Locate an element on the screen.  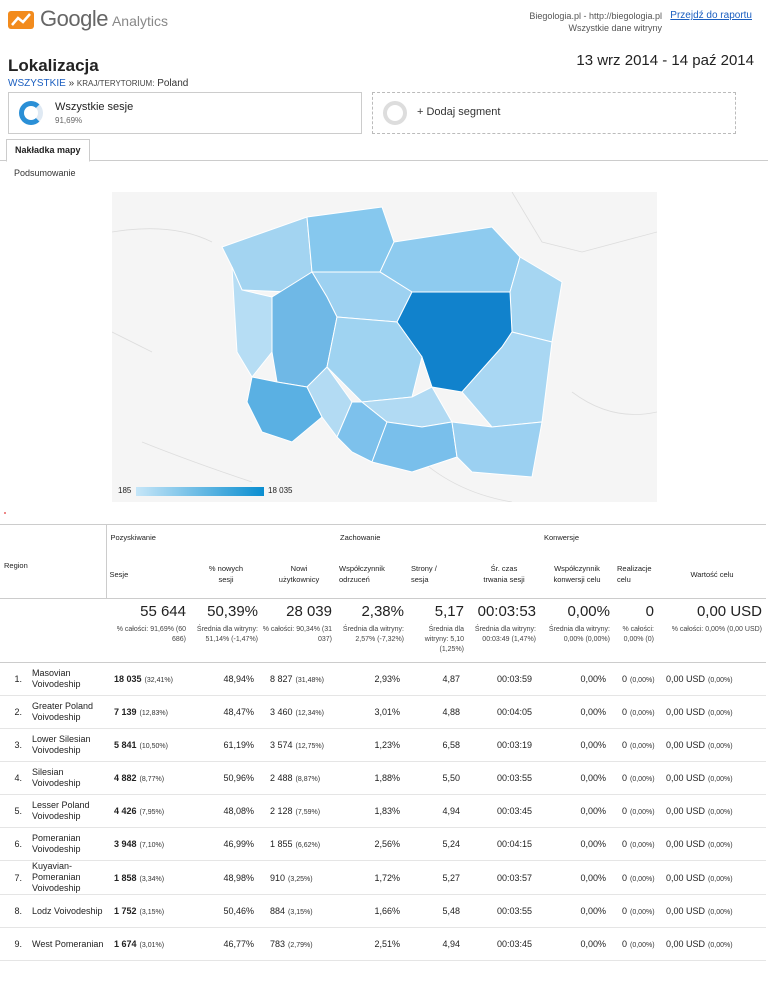
row-index: 5. is located at coordinates (18, 811).